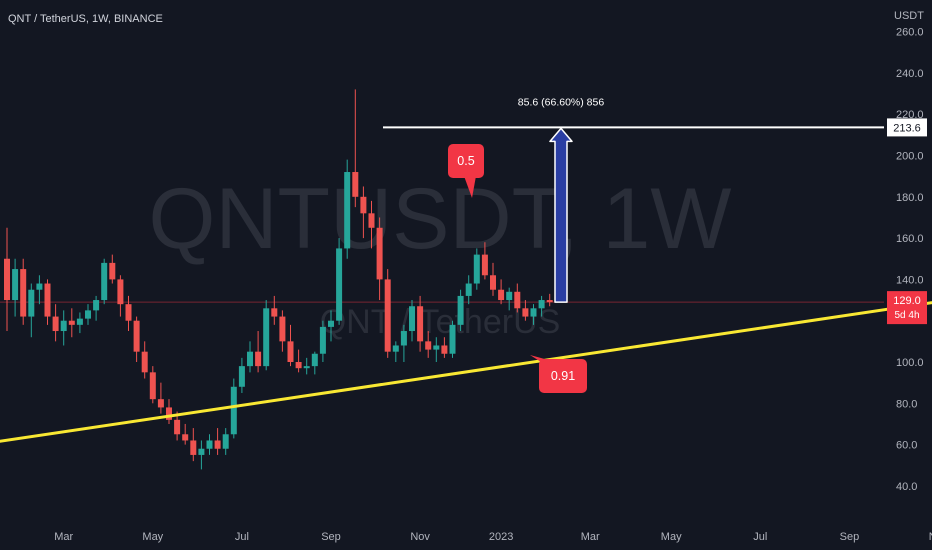 This screenshot has width=932, height=550. Describe the element at coordinates (910, 74) in the screenshot. I see `y-tick-label: 240.0` at that location.